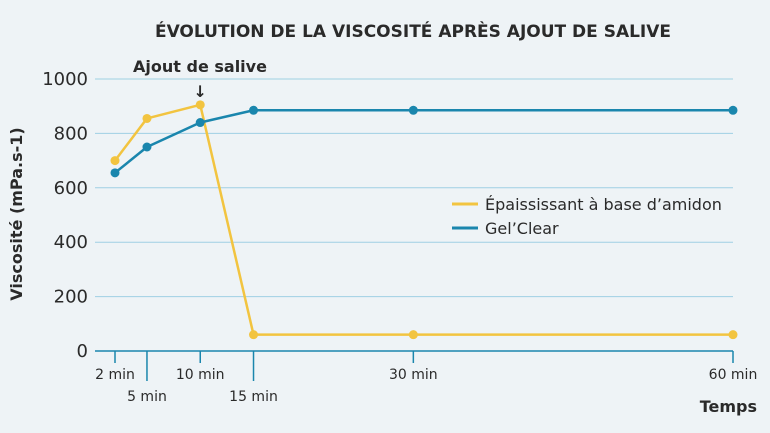 The width and height of the screenshot is (770, 433). What do you see at coordinates (587, 216) in the screenshot?
I see `legend: Épaississant à base d’amidon Gel’Clear` at bounding box center [587, 216].